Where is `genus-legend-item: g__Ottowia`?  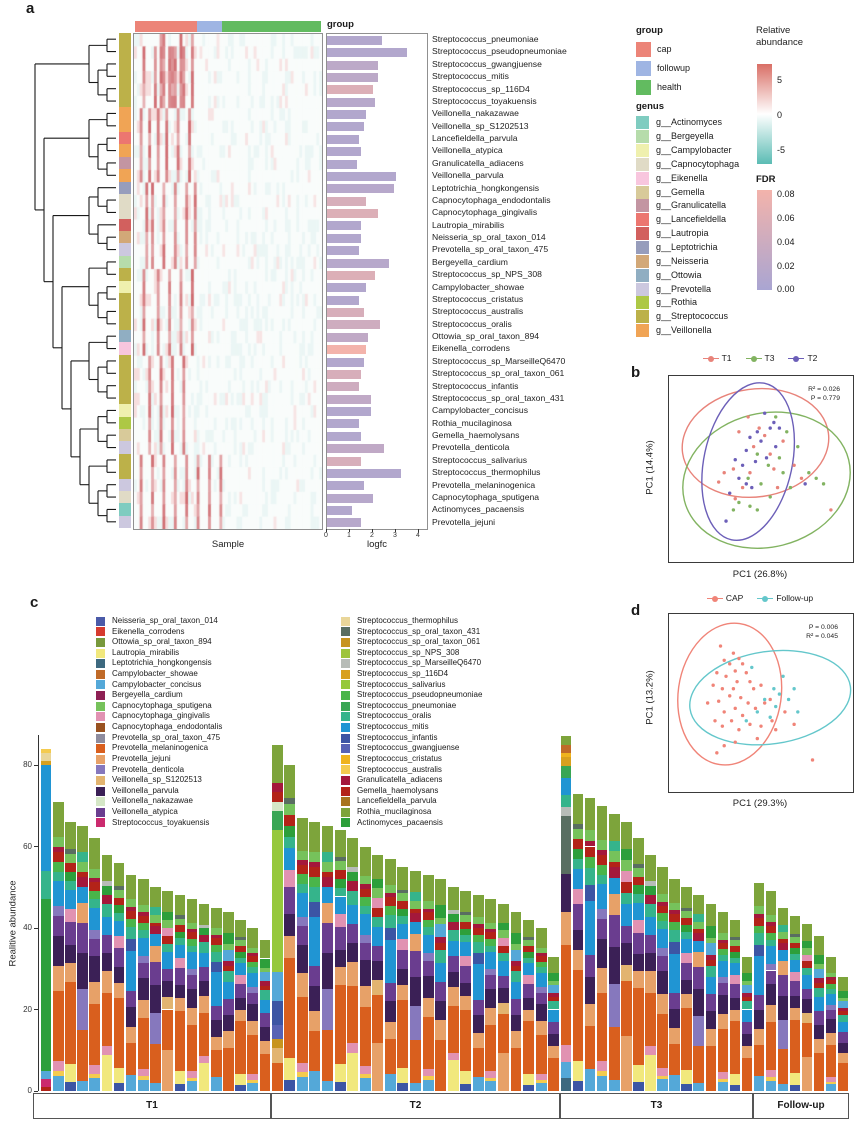
genus-legend-item: g__Ottowia is located at coordinates (687, 275).